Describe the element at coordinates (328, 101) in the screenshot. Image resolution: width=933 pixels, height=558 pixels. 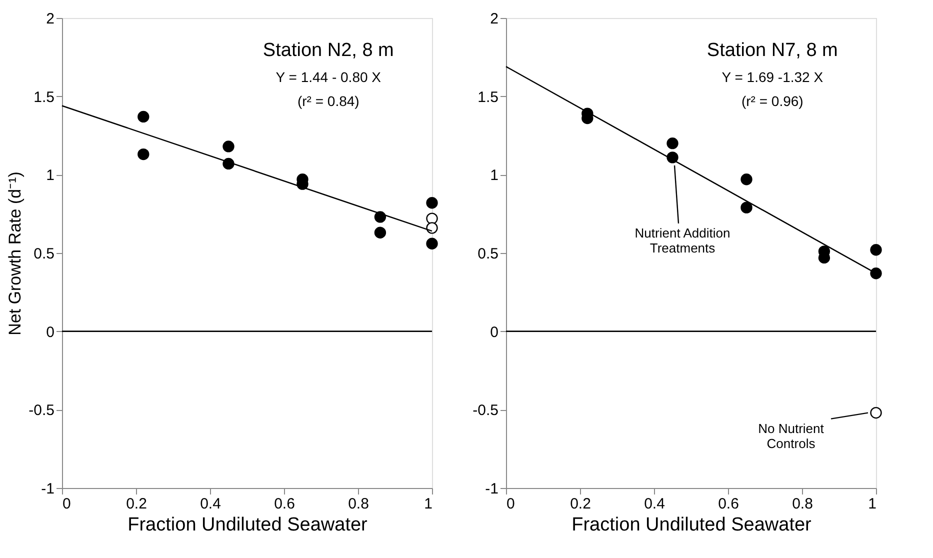
I see `annotation: (r² = 0.84)` at that location.